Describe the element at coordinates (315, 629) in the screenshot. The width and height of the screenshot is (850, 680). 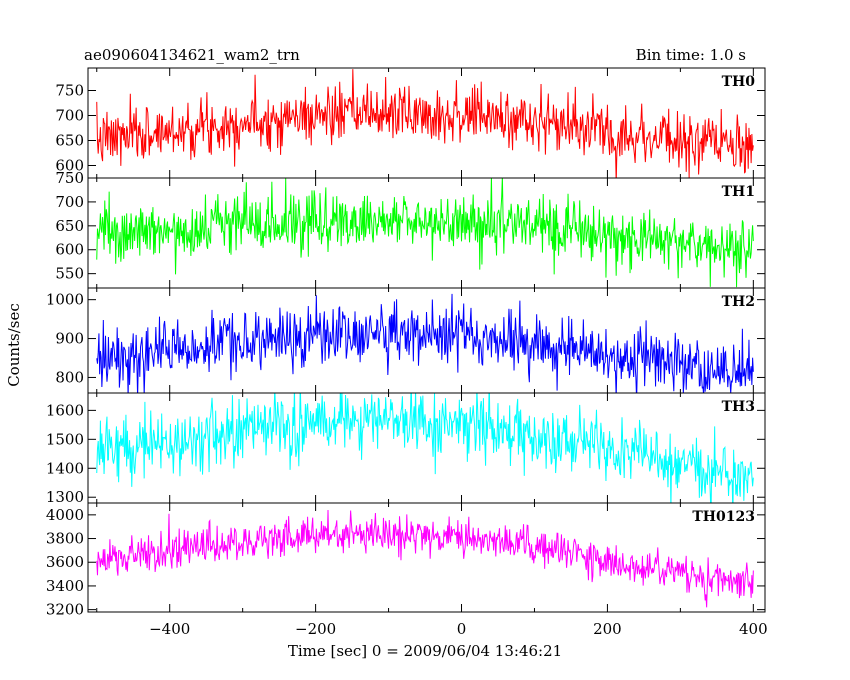
I see `x-tick-label: −200` at that location.